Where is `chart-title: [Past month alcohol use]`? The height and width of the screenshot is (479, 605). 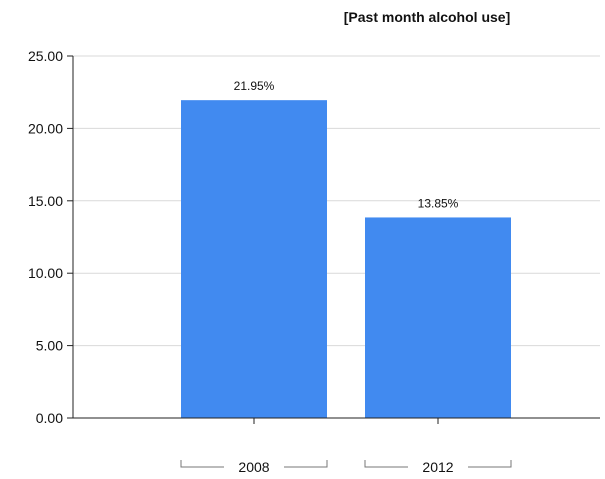
chart-title: [Past month alcohol use] is located at coordinates (427, 17).